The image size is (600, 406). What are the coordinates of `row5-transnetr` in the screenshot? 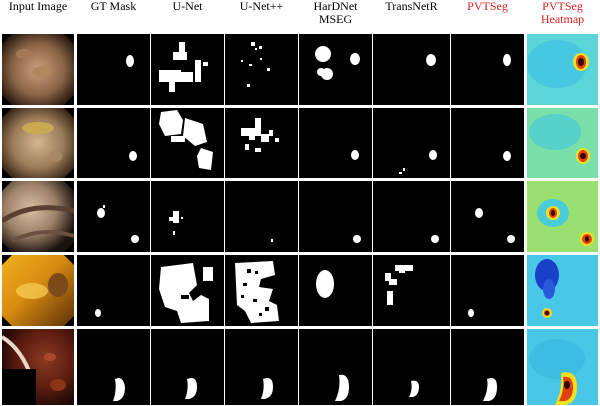 It's located at (411, 367).